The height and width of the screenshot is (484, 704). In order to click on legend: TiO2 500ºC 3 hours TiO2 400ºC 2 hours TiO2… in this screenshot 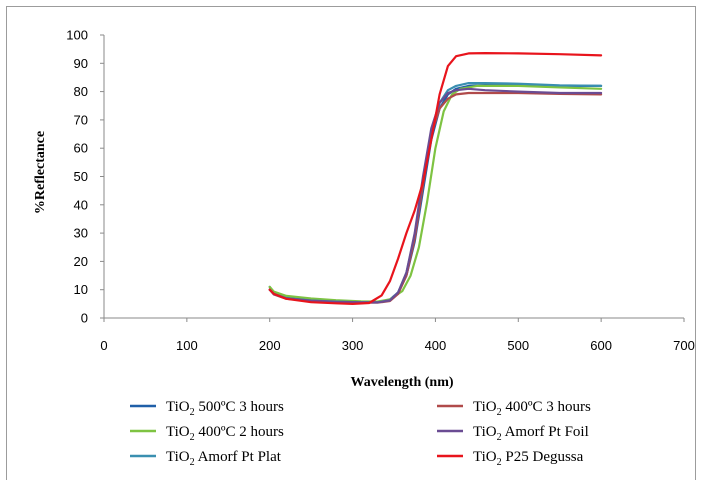, I will do `click(360, 433)`.